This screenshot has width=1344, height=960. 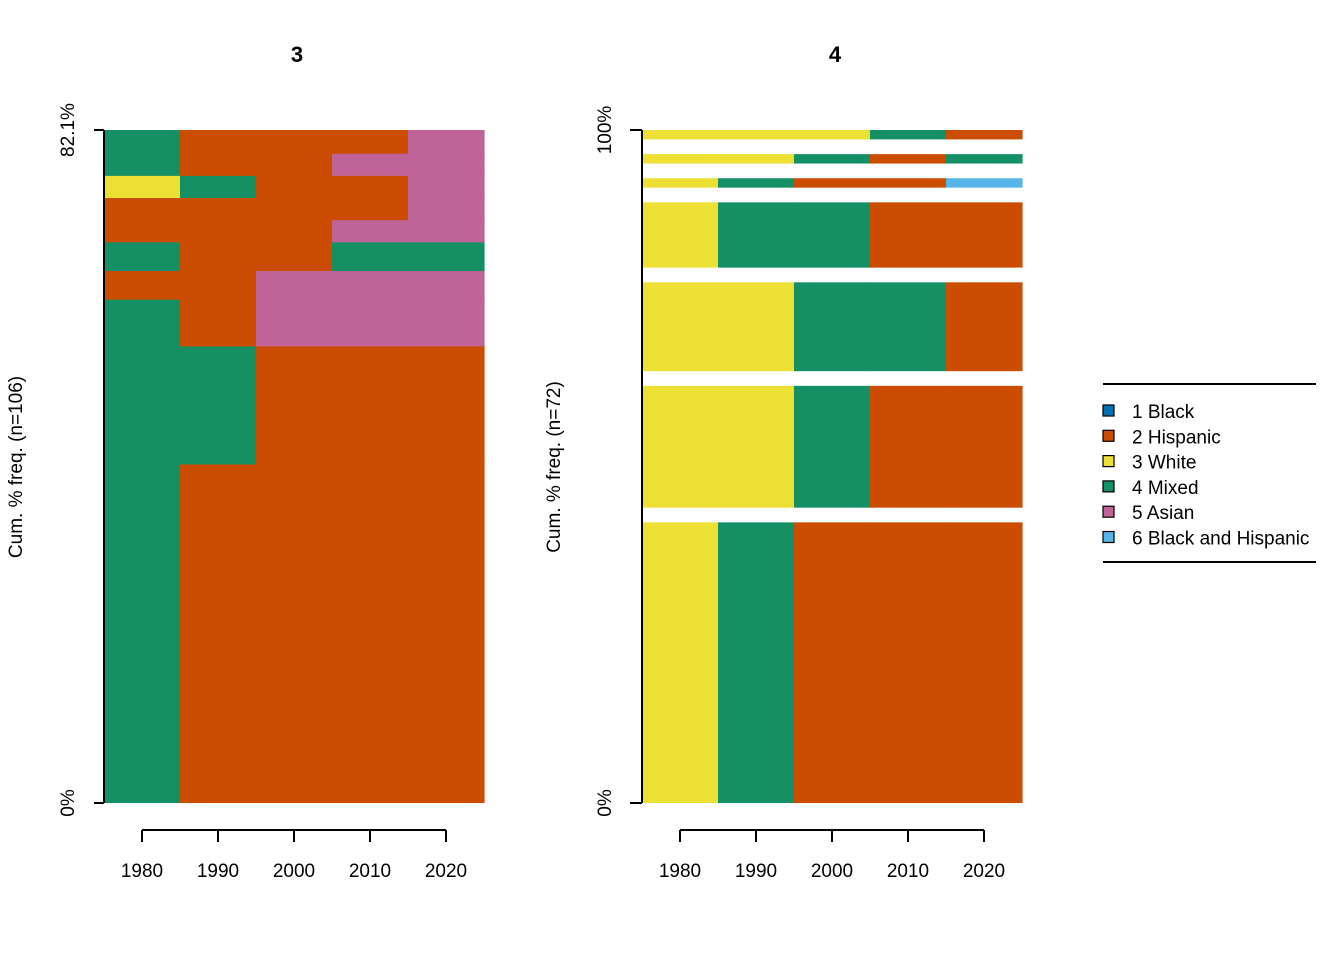 What do you see at coordinates (605, 803) in the screenshot?
I see `panel-4-ytick-low: 0%` at bounding box center [605, 803].